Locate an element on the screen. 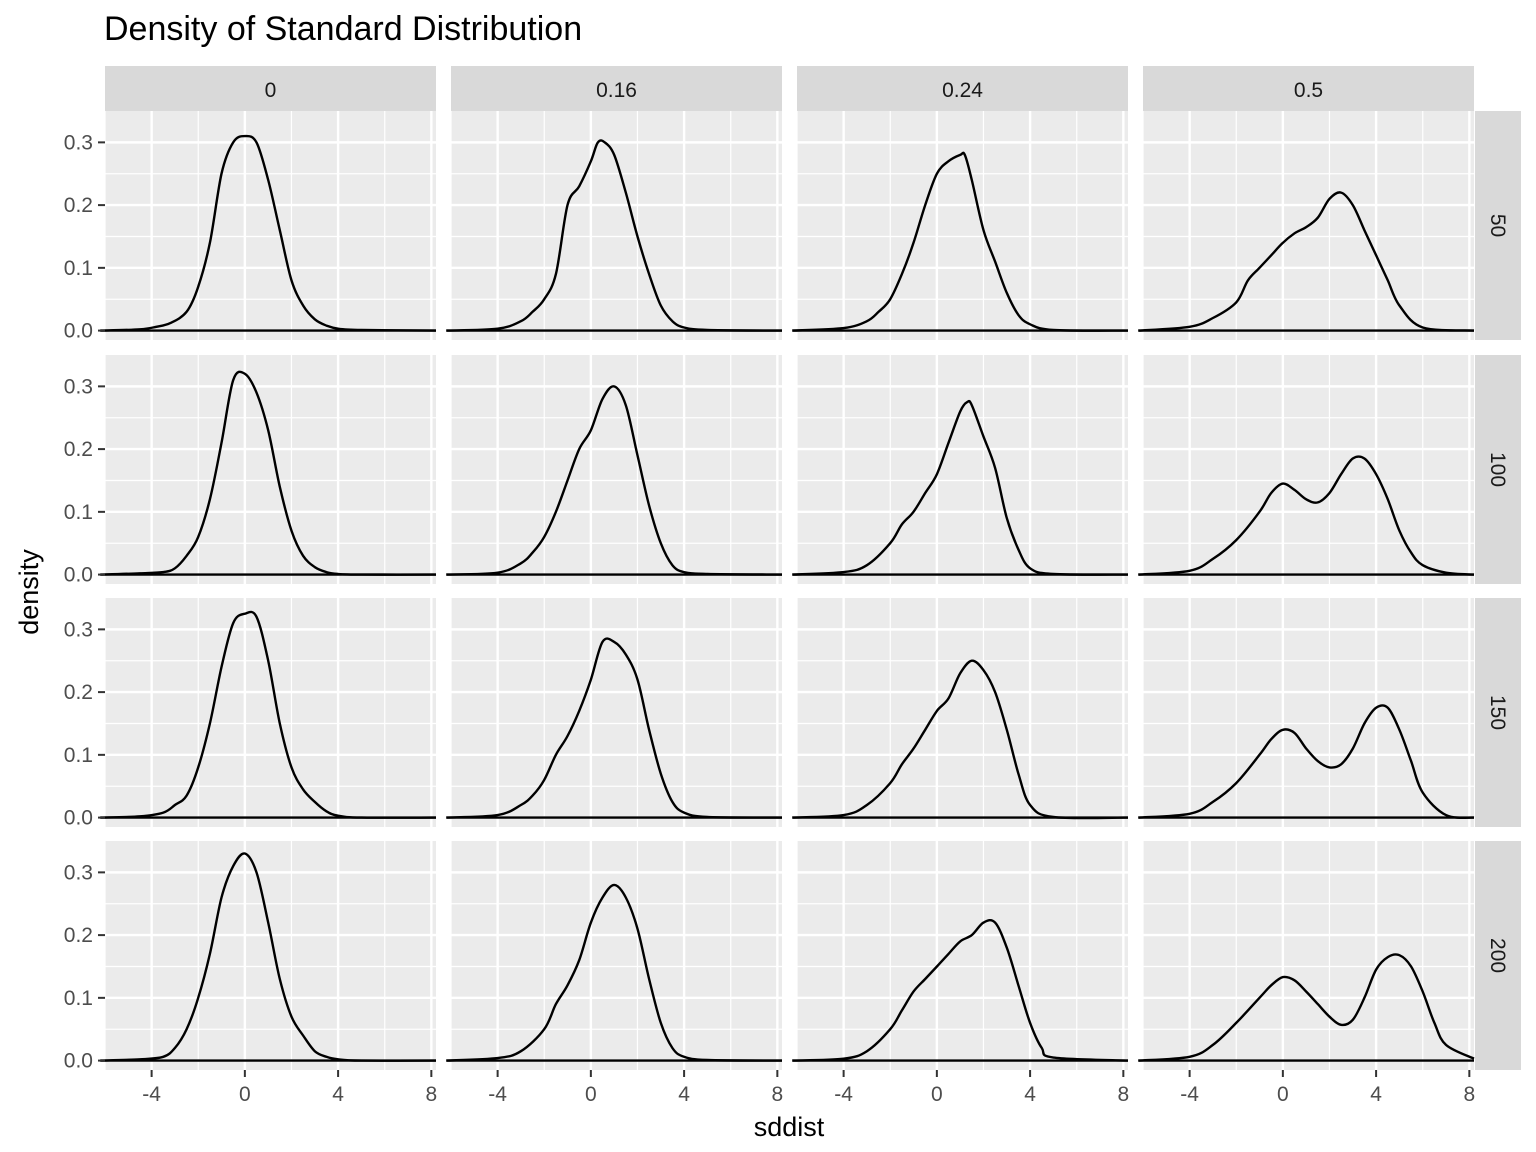 The image size is (1536, 1152). panel-0.5-200 is located at coordinates (1306, 955).